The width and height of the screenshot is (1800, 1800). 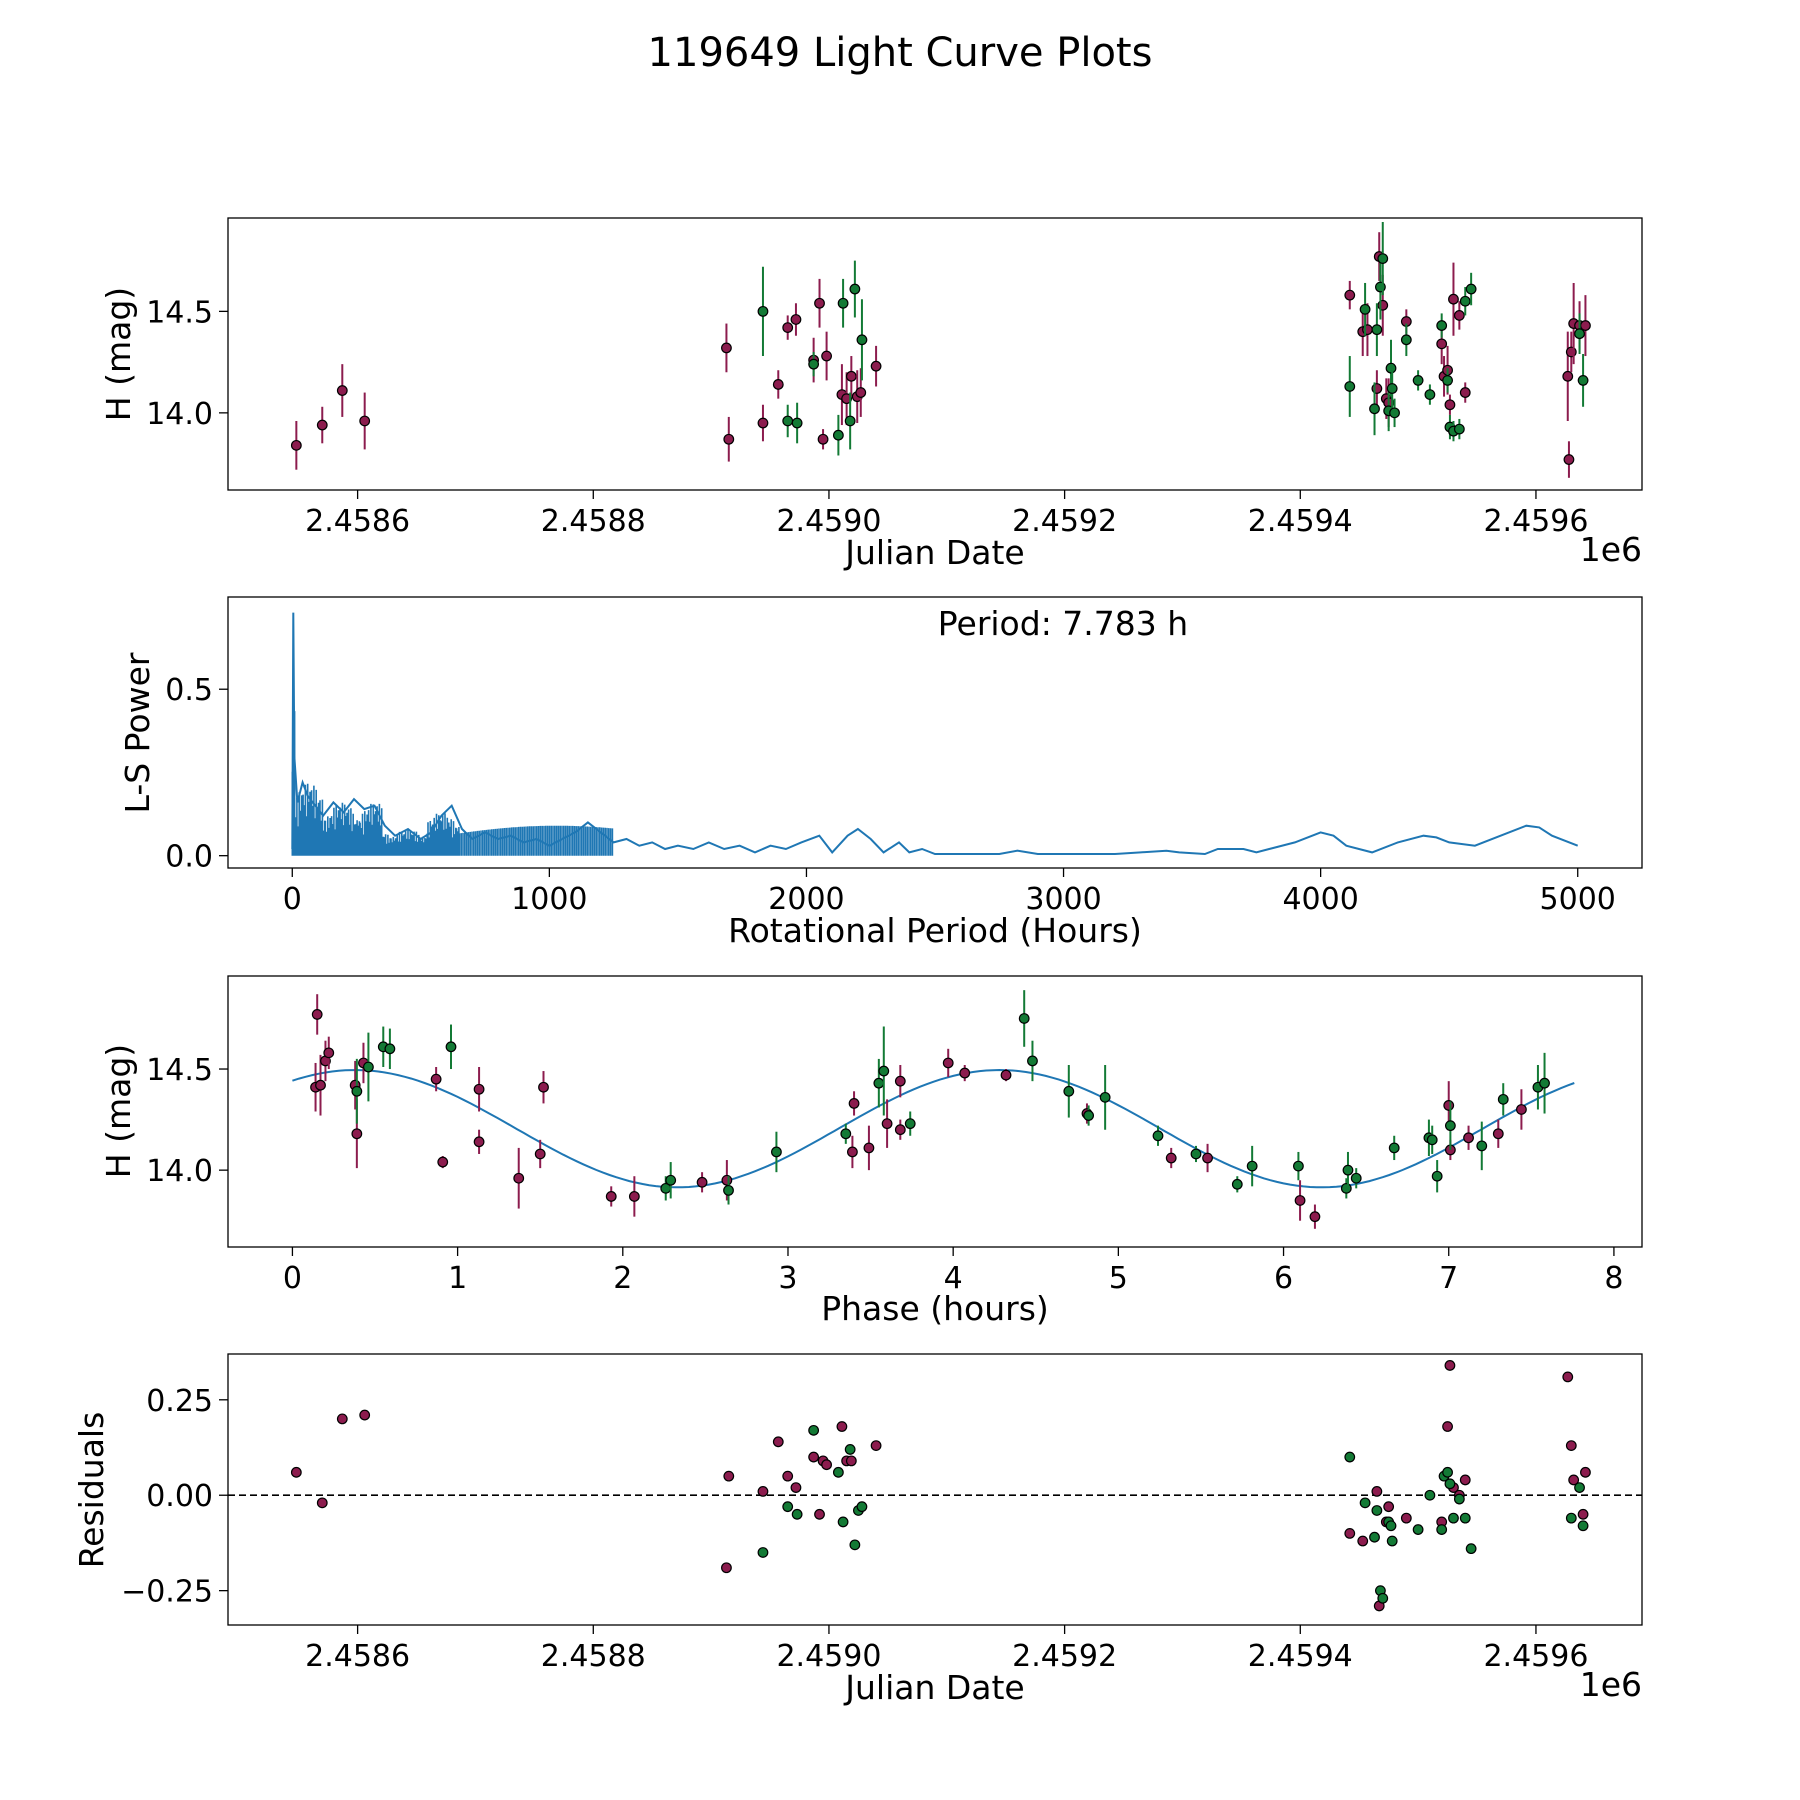 I want to click on y-tick-label: 0.00, so click(x=179, y=1496).